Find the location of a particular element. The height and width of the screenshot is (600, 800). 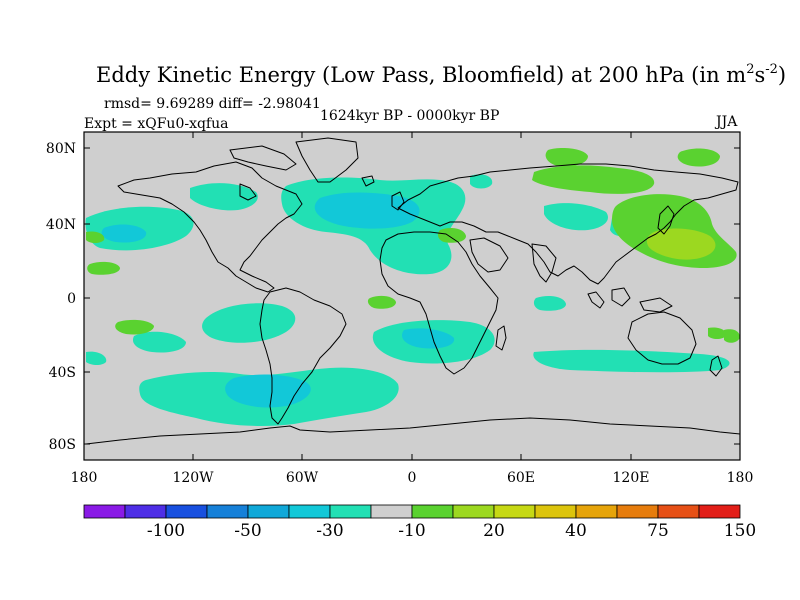

yellowgreen-core-east-asia is located at coordinates (681, 244).